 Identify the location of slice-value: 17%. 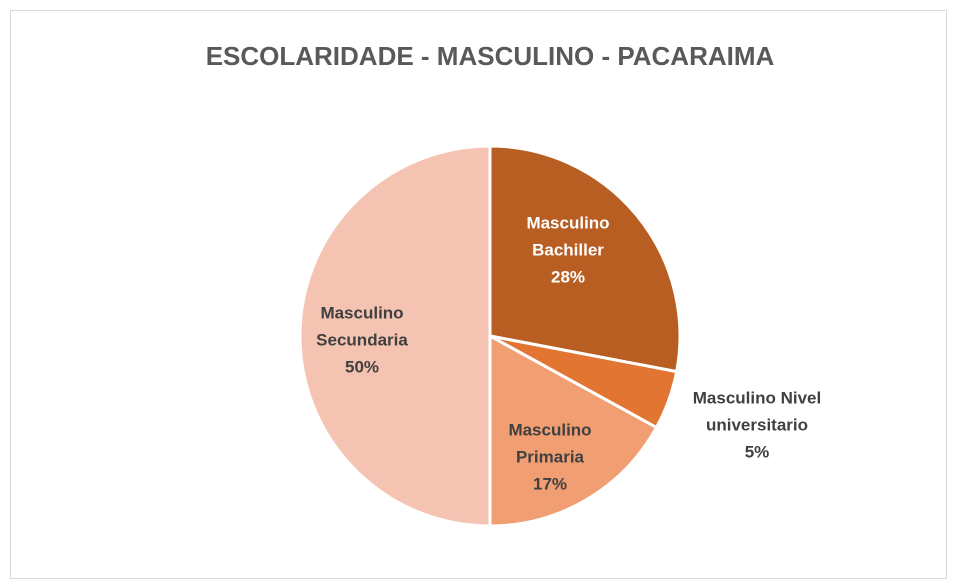
(550, 484).